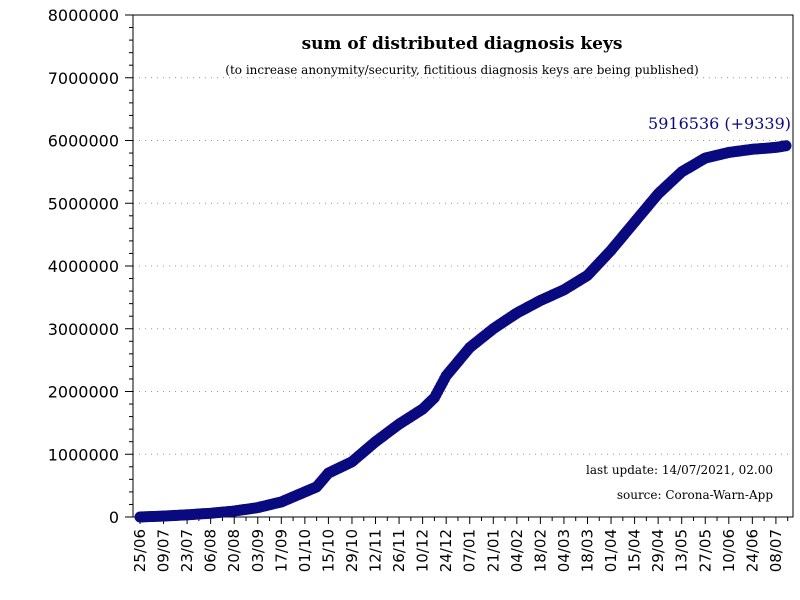 The width and height of the screenshot is (800, 600). What do you see at coordinates (705, 550) in the screenshot?
I see `x-tick-label: 27/05` at bounding box center [705, 550].